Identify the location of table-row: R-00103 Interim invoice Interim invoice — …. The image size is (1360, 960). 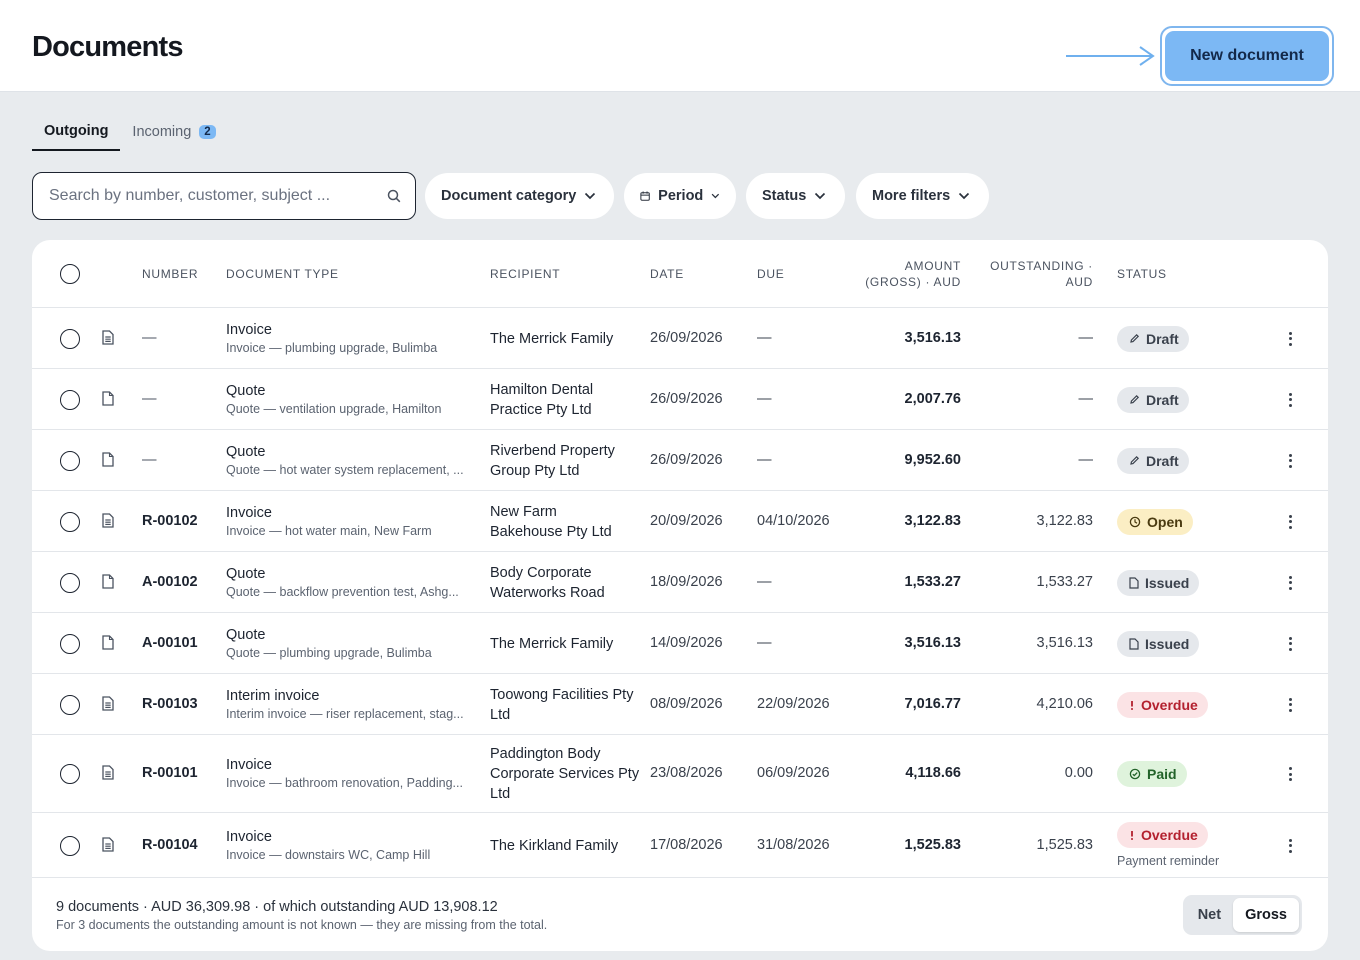
(680, 704).